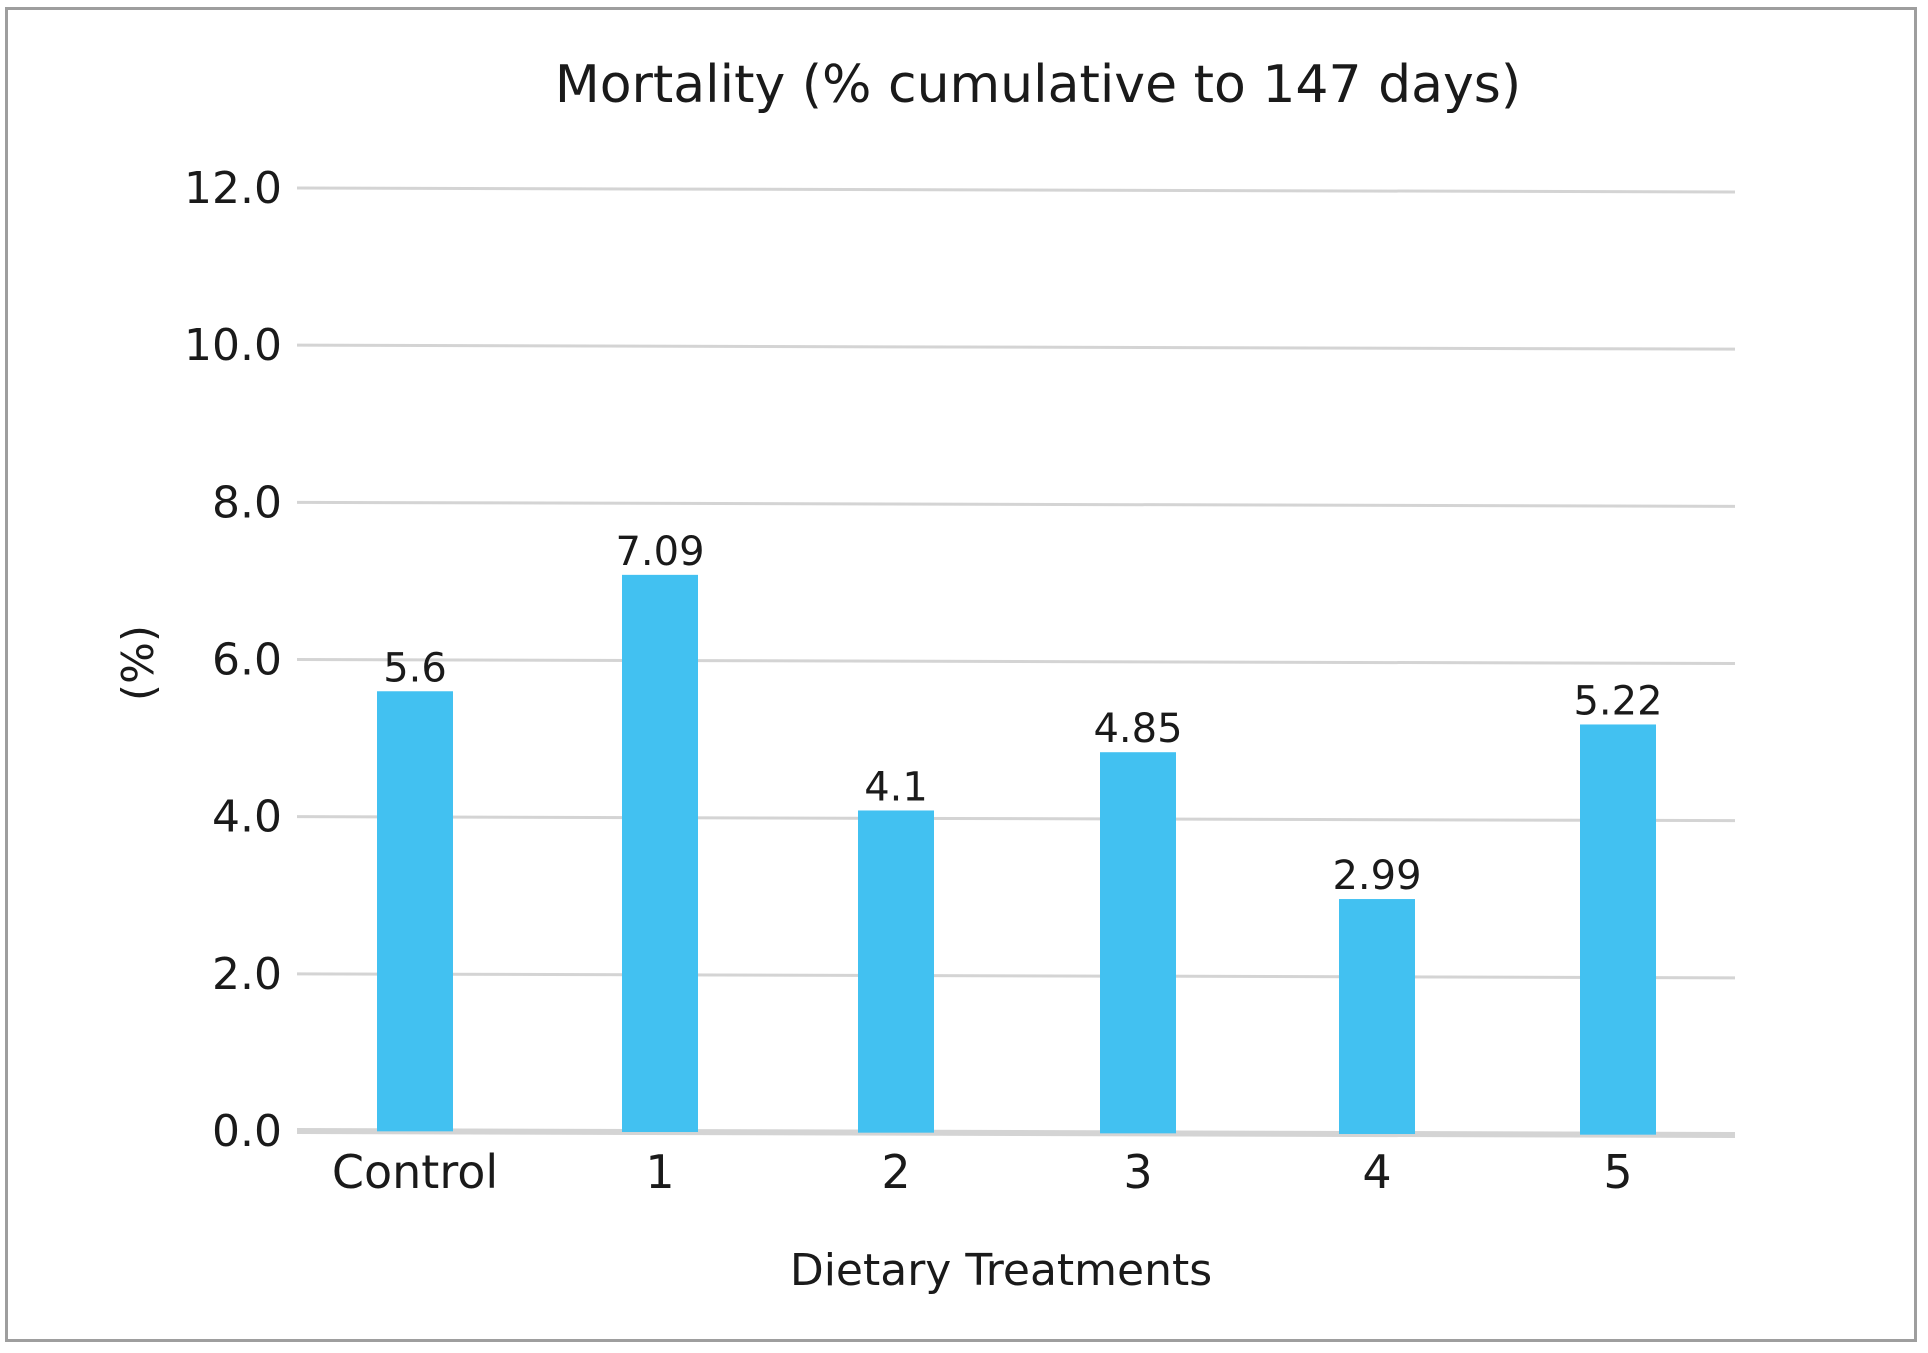 Image resolution: width=1928 pixels, height=1353 pixels. What do you see at coordinates (1617, 701) in the screenshot?
I see `data-label: 5.22` at bounding box center [1617, 701].